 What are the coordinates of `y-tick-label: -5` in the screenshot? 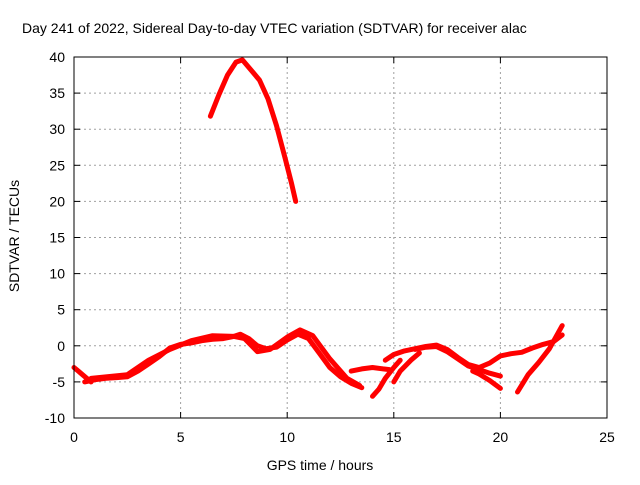 It's located at (59, 382).